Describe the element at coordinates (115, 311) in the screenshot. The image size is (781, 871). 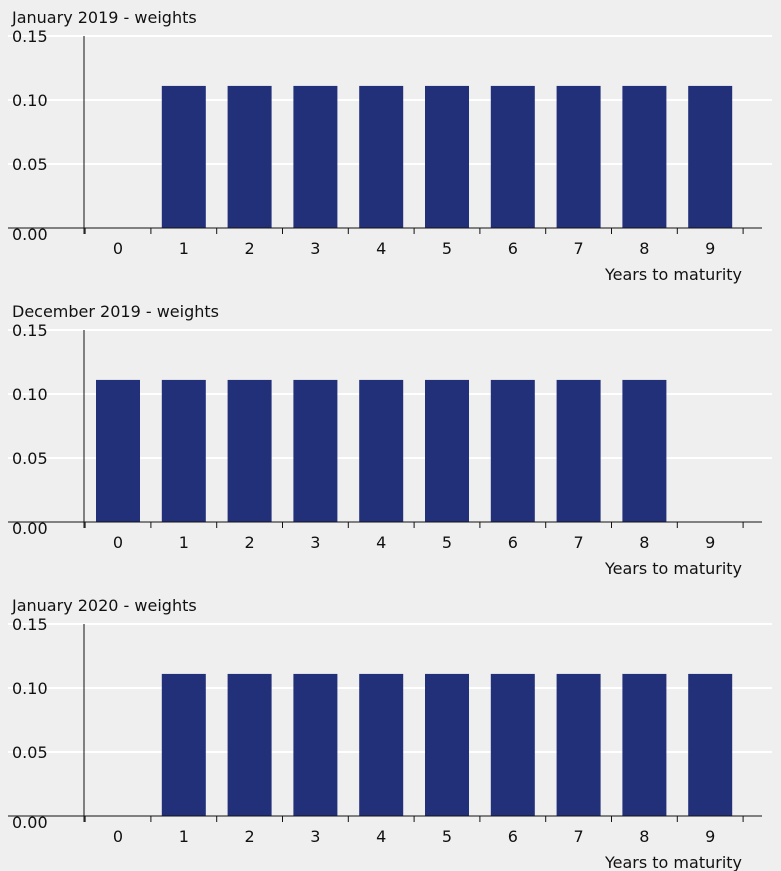
I see `chart-title: December 2019 - weights` at that location.